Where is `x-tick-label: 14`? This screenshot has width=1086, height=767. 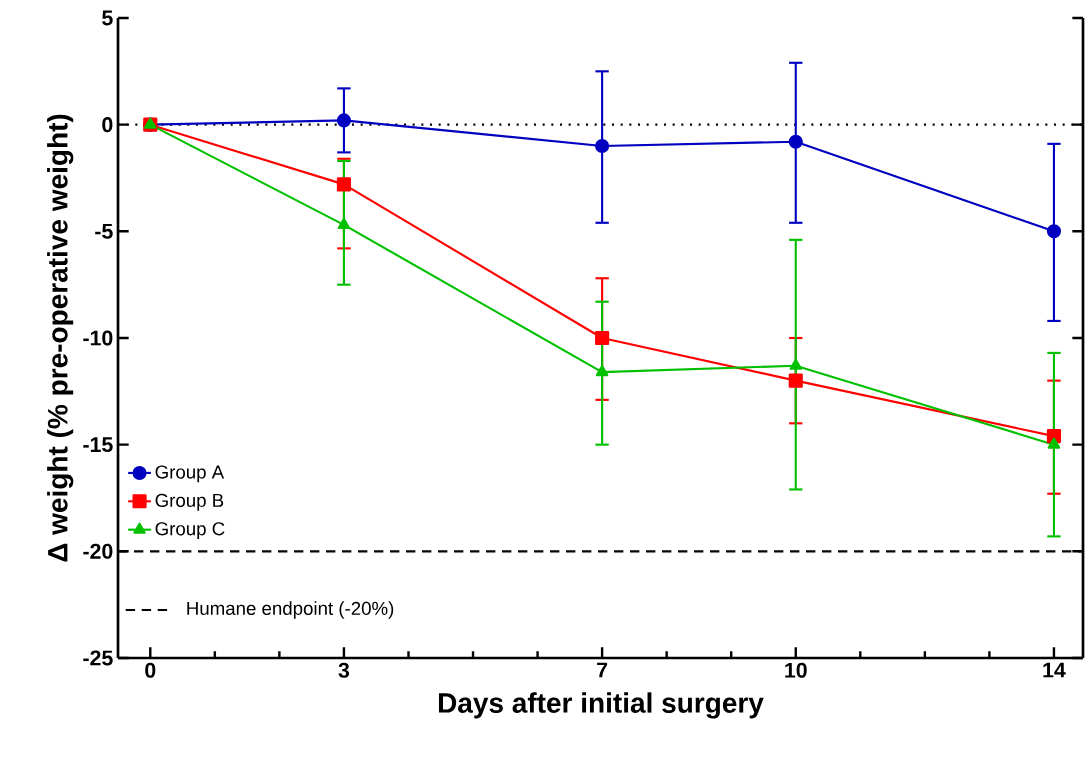 x-tick-label: 14 is located at coordinates (1054, 670).